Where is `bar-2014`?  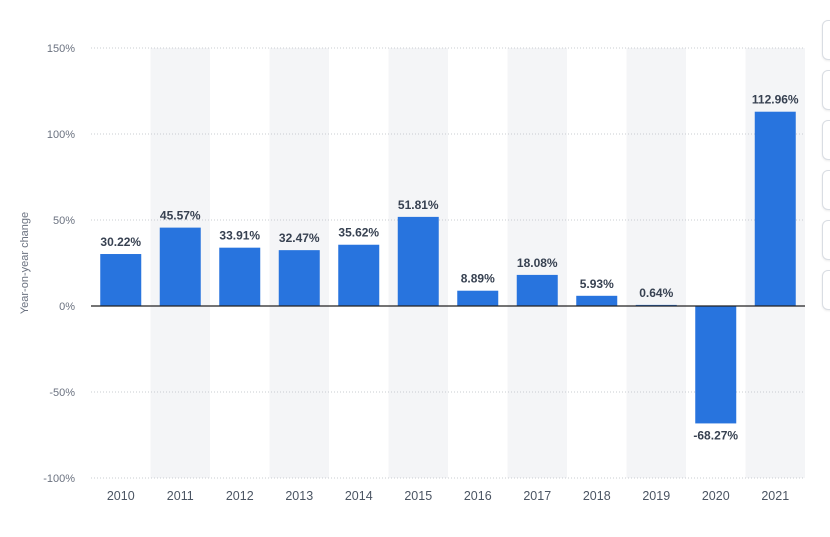 bar-2014 is located at coordinates (359, 275).